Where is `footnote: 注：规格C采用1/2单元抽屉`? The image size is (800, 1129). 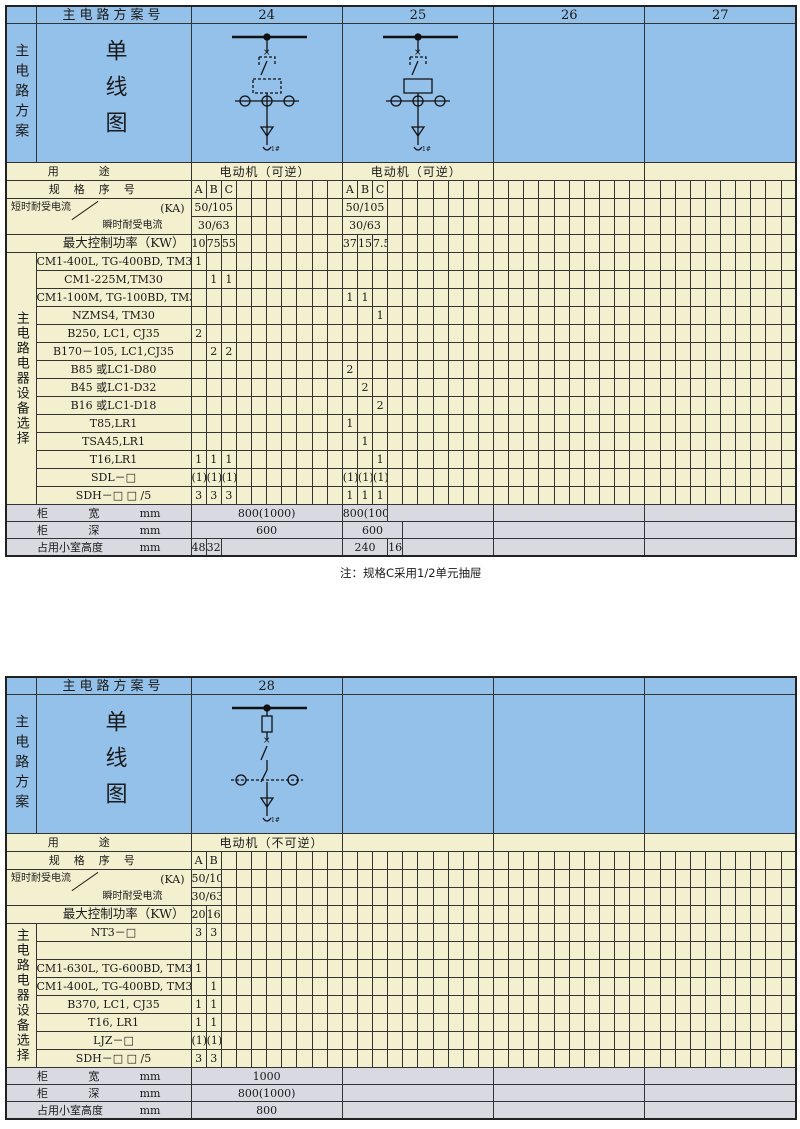
footnote: 注：规格C采用1/2单元抽屉 is located at coordinates (411, 573).